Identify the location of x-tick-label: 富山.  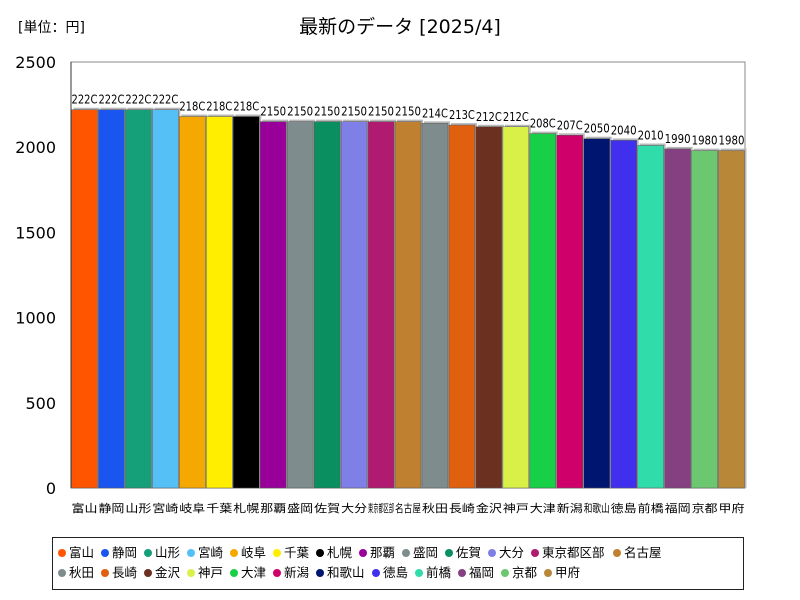
(85, 508).